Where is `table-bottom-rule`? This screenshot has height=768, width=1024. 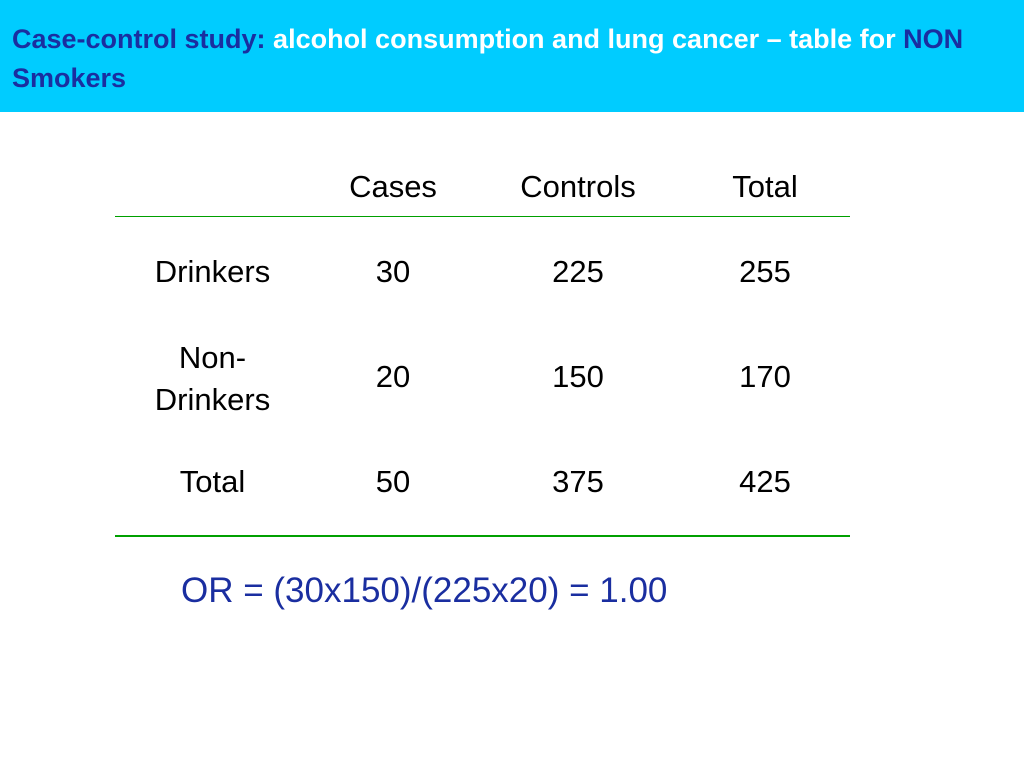 table-bottom-rule is located at coordinates (482, 536).